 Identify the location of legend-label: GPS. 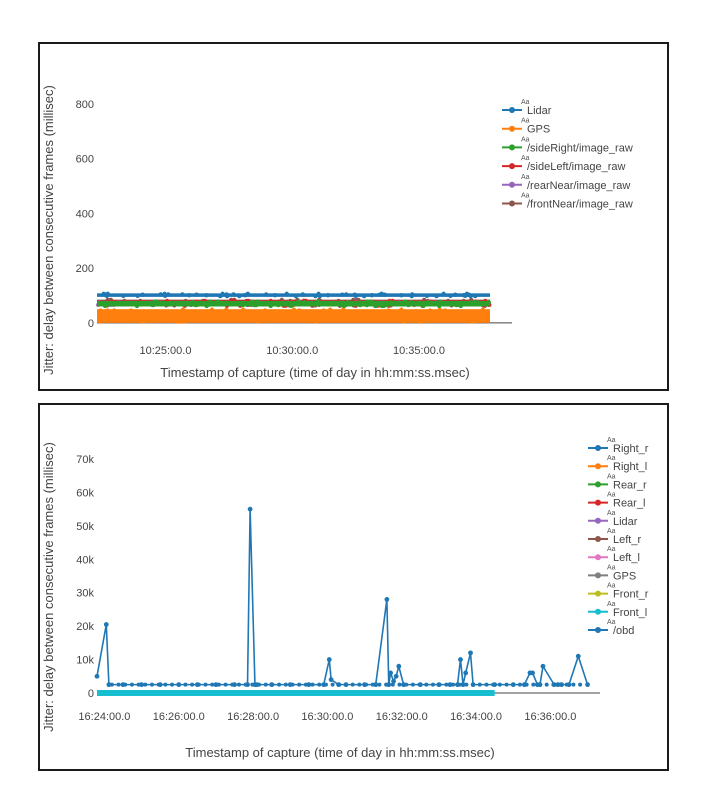
(538, 130).